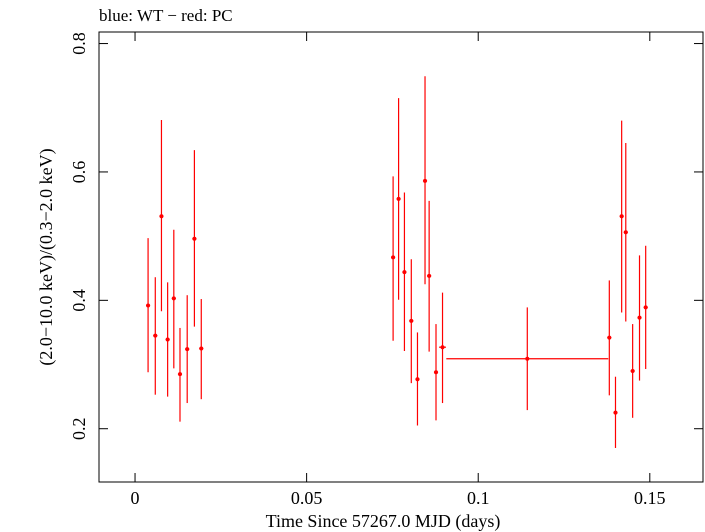 The height and width of the screenshot is (532, 705). Describe the element at coordinates (79, 300) in the screenshot. I see `y-tick-label: 0.4` at that location.